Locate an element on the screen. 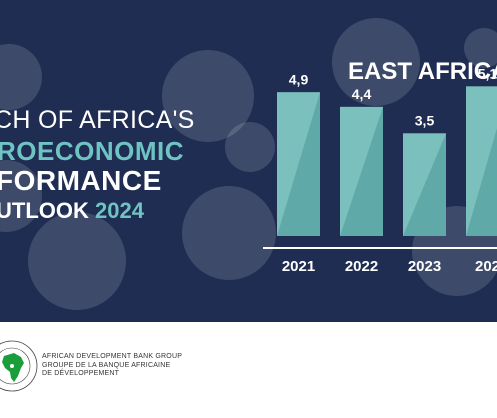 The image size is (497, 418). bar-2023 is located at coordinates (424, 184).